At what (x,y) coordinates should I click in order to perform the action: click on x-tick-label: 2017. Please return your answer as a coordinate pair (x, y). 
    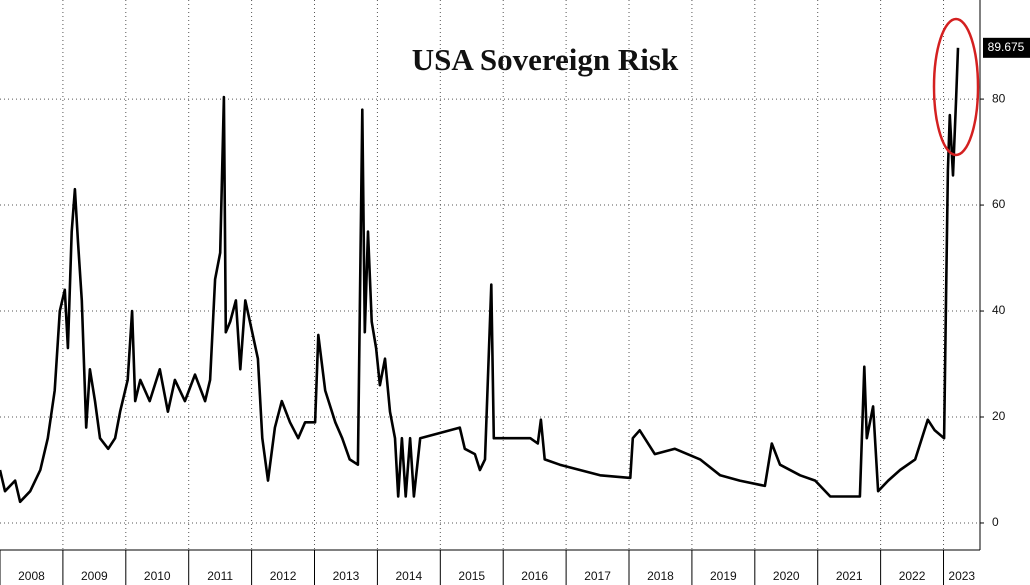
    Looking at the image, I should click on (597, 576).